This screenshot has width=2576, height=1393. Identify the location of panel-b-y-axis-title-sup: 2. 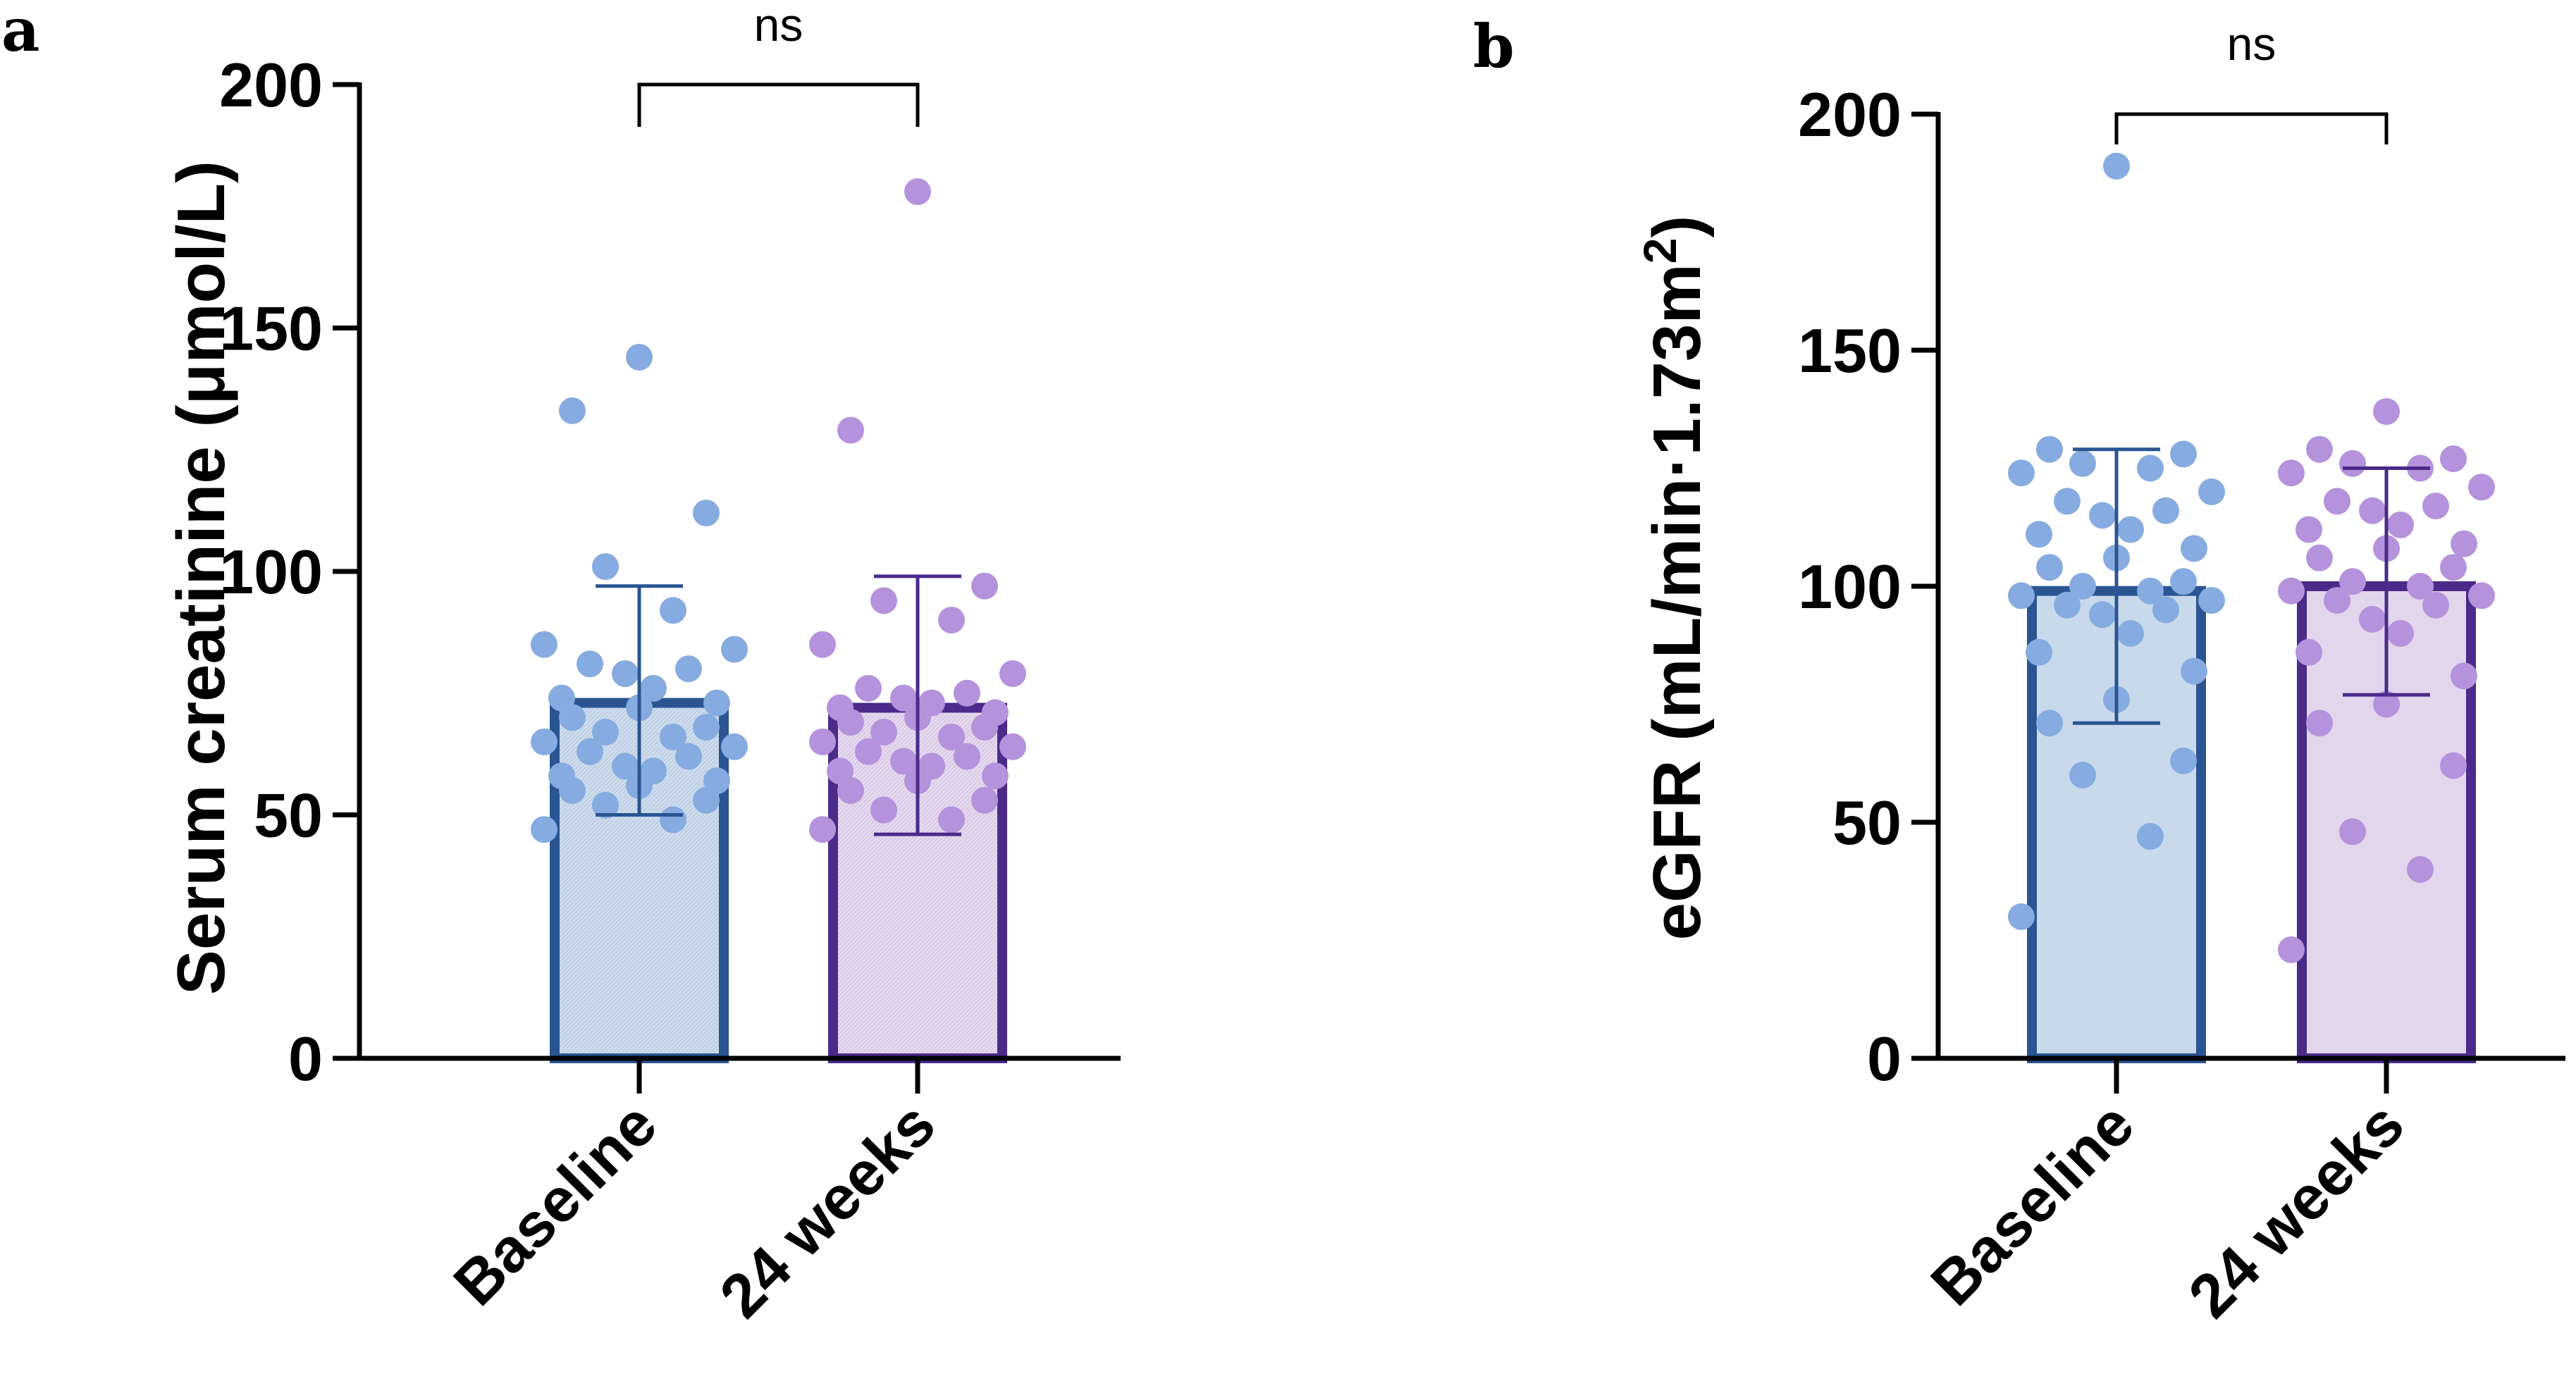
(1660, 251).